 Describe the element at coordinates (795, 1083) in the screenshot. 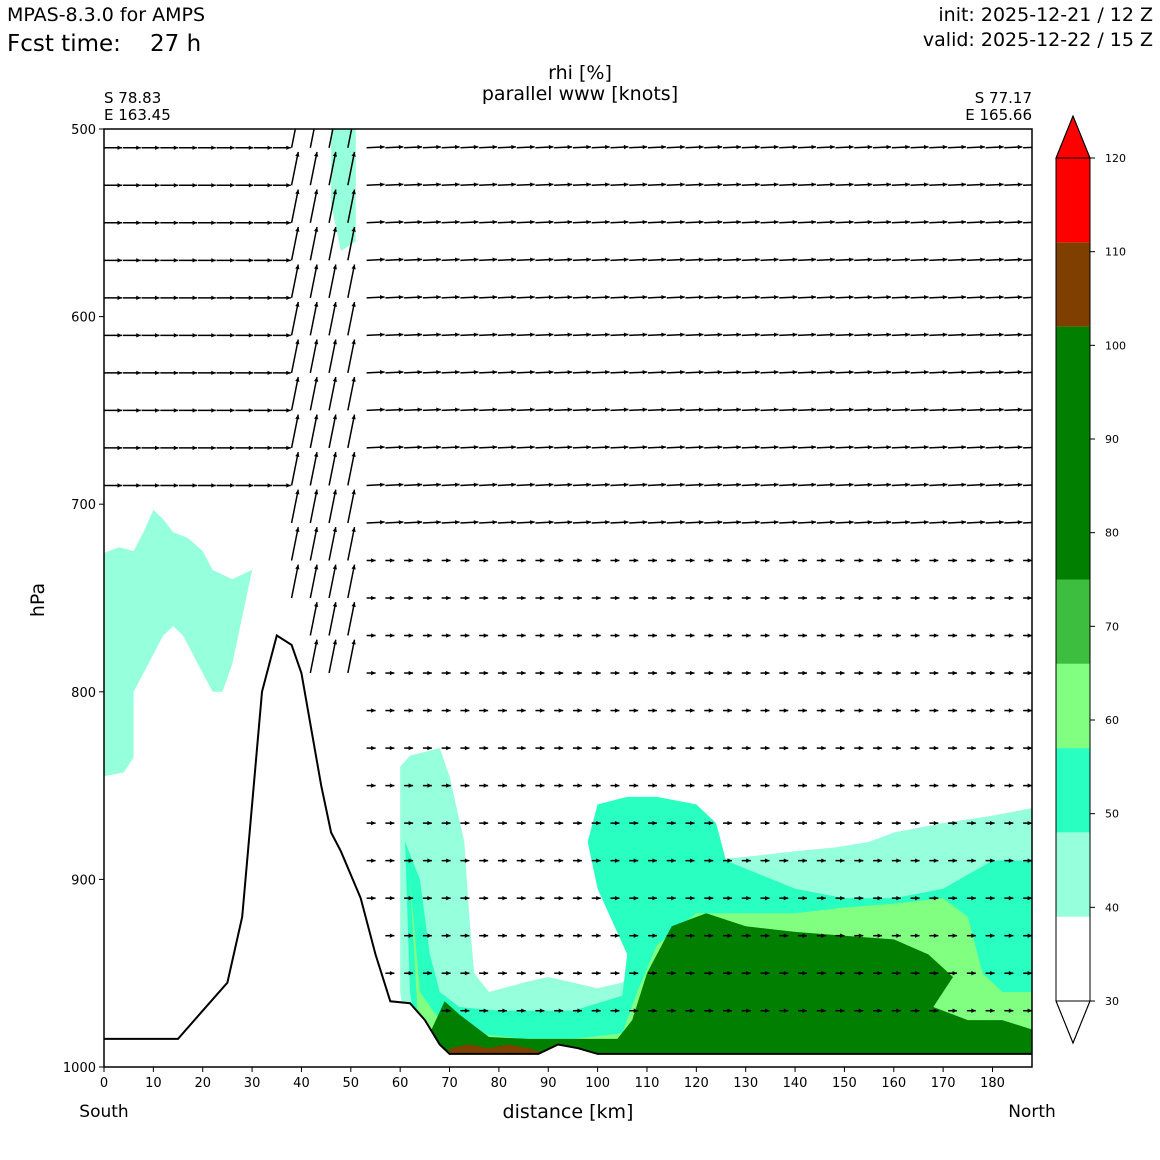

I see `x-tick-label: 140` at that location.